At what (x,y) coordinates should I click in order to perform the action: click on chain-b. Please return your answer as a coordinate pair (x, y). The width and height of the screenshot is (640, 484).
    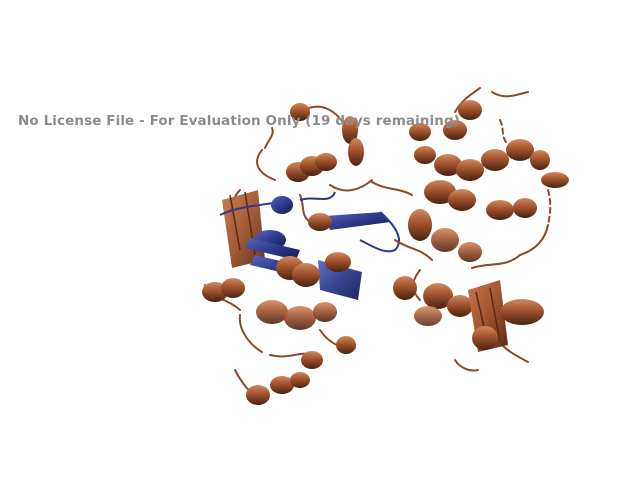
    Looking at the image, I should click on (309, 245).